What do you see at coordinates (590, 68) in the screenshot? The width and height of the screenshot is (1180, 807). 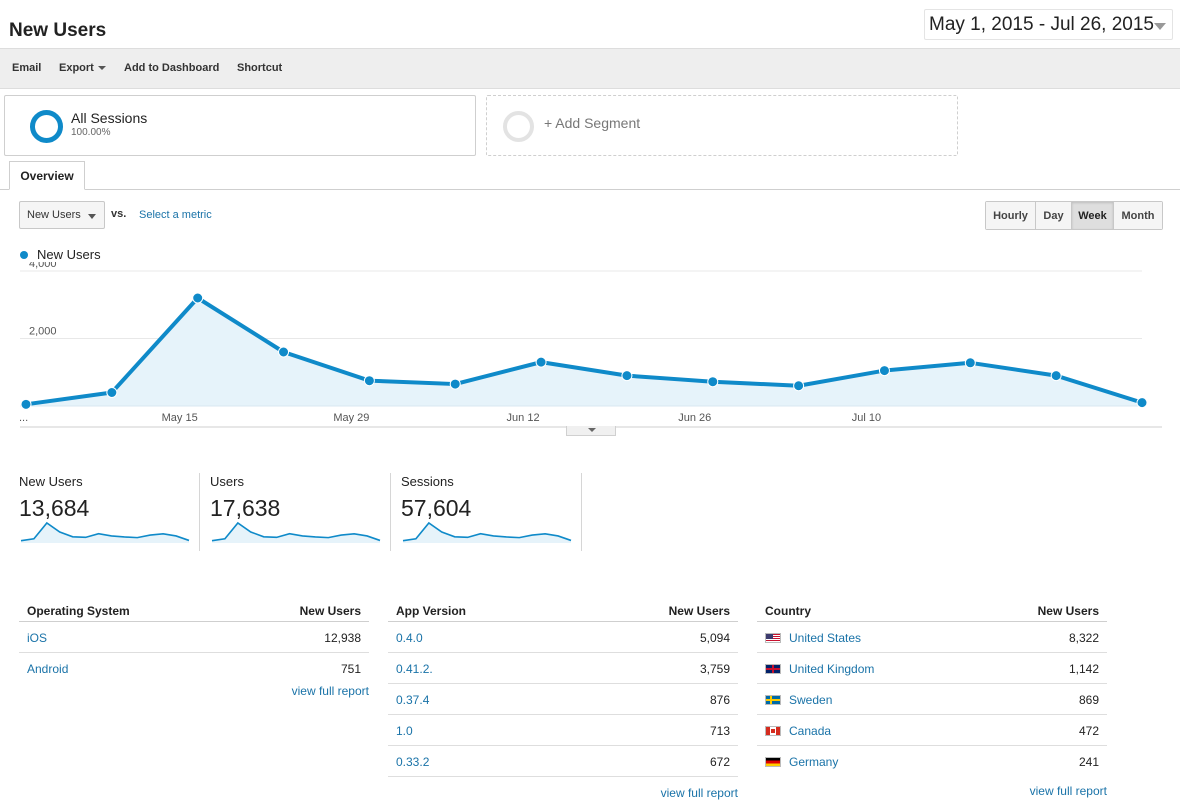 I see `report-toolbar: Email Export Add to Dashboard Shortcut` at bounding box center [590, 68].